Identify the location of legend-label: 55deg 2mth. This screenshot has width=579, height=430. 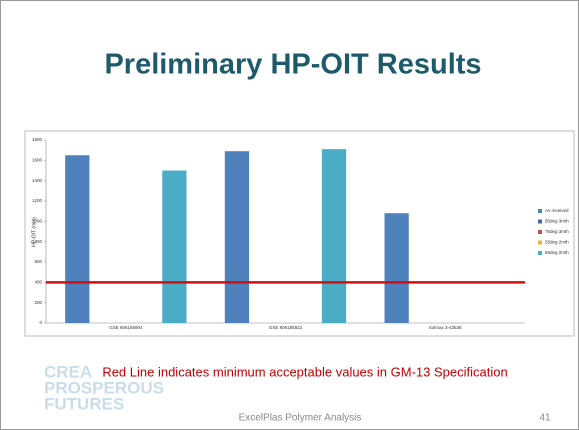
(557, 242).